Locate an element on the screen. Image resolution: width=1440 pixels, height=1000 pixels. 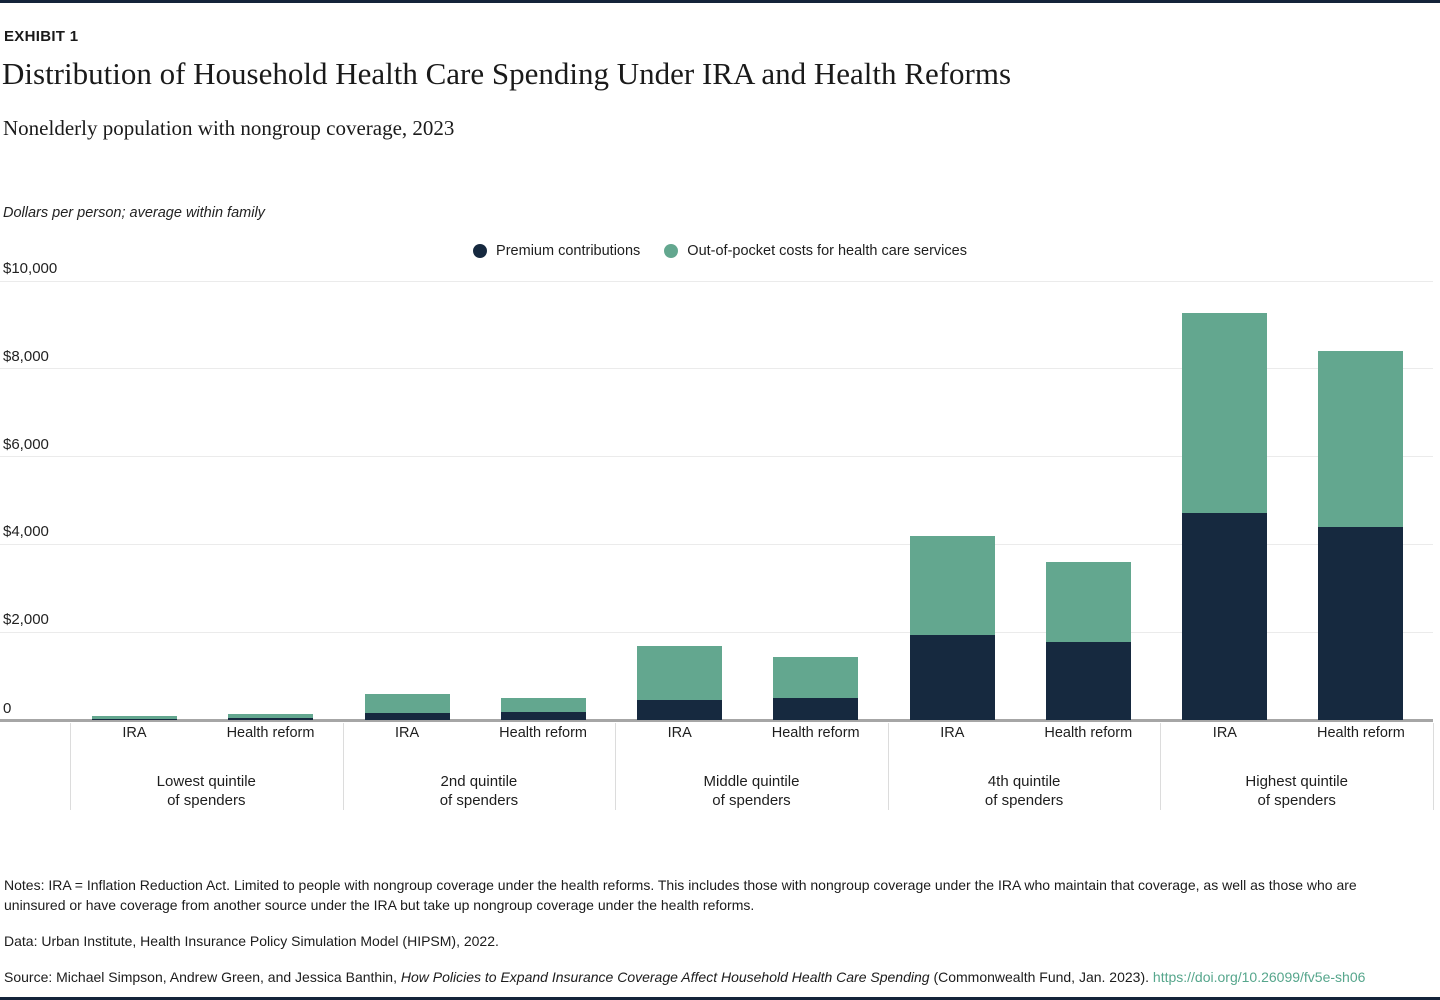
top-border is located at coordinates (720, 1).